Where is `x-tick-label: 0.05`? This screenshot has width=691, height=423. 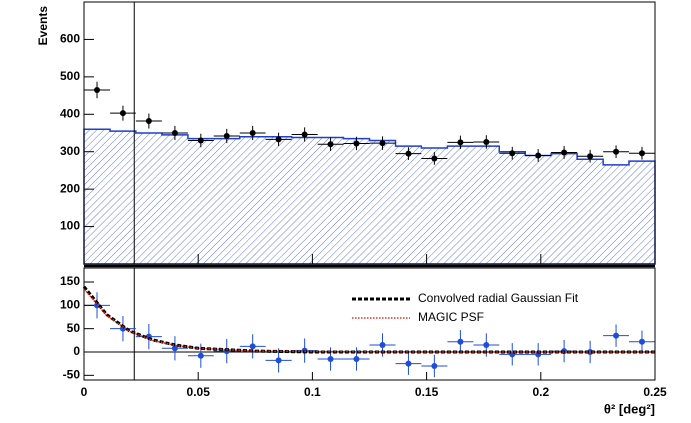 x-tick-label: 0.05 is located at coordinates (199, 392).